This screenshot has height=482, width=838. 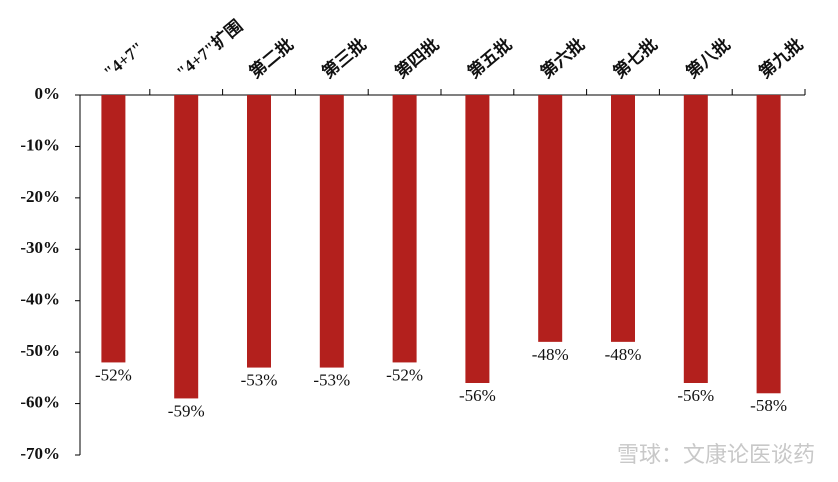 I want to click on watermark: 雪球：文康论医谈药, so click(x=716, y=455).